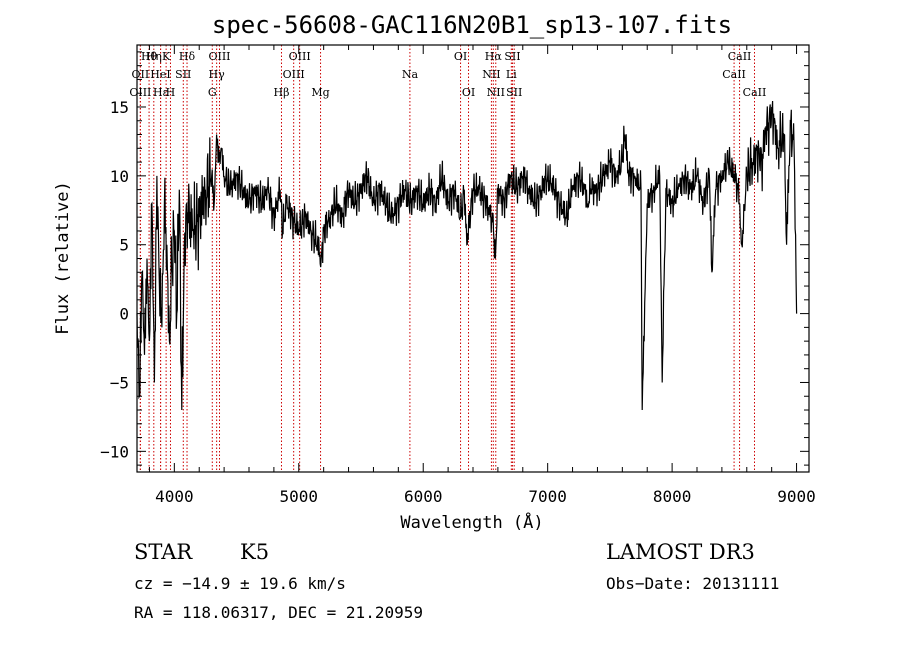 The height and width of the screenshot is (649, 900). Describe the element at coordinates (471, 522) in the screenshot. I see `x-axis-label: Wavelength (Å)` at that location.